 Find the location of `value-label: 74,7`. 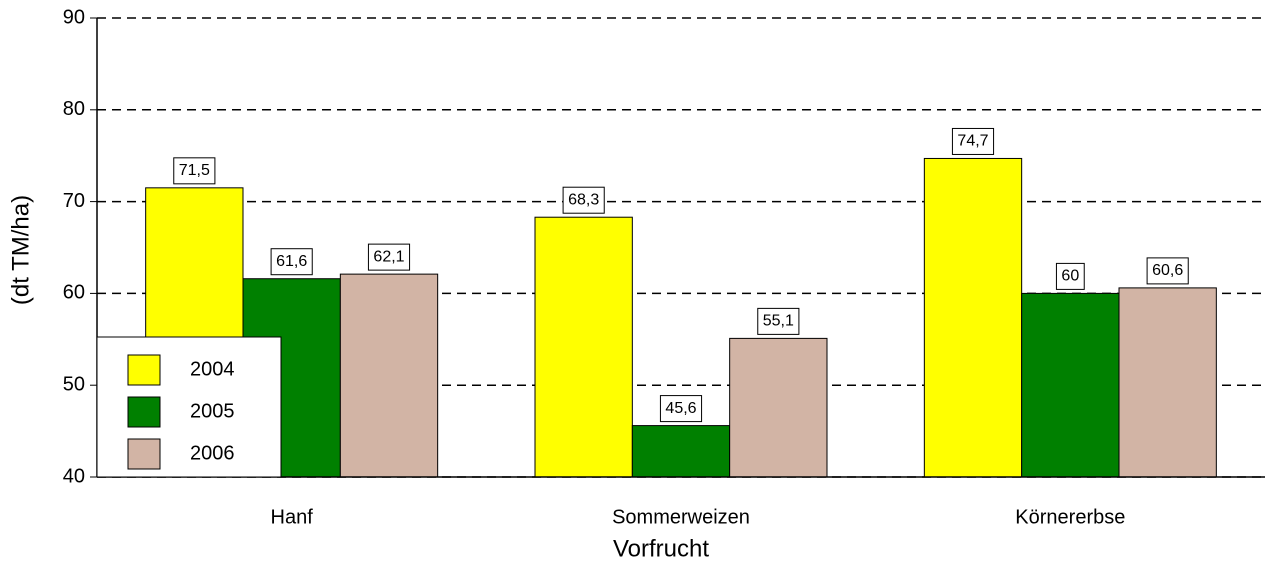

value-label: 74,7 is located at coordinates (972, 141).